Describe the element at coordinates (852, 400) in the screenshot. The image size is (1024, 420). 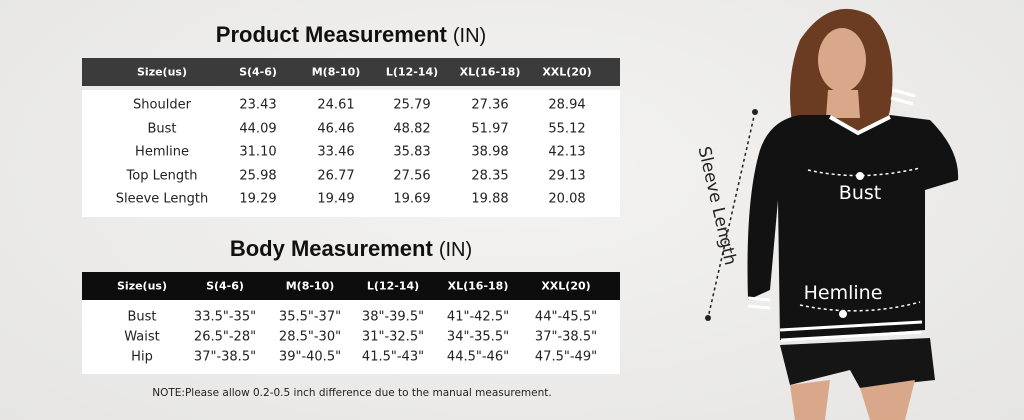
I see `legs` at that location.